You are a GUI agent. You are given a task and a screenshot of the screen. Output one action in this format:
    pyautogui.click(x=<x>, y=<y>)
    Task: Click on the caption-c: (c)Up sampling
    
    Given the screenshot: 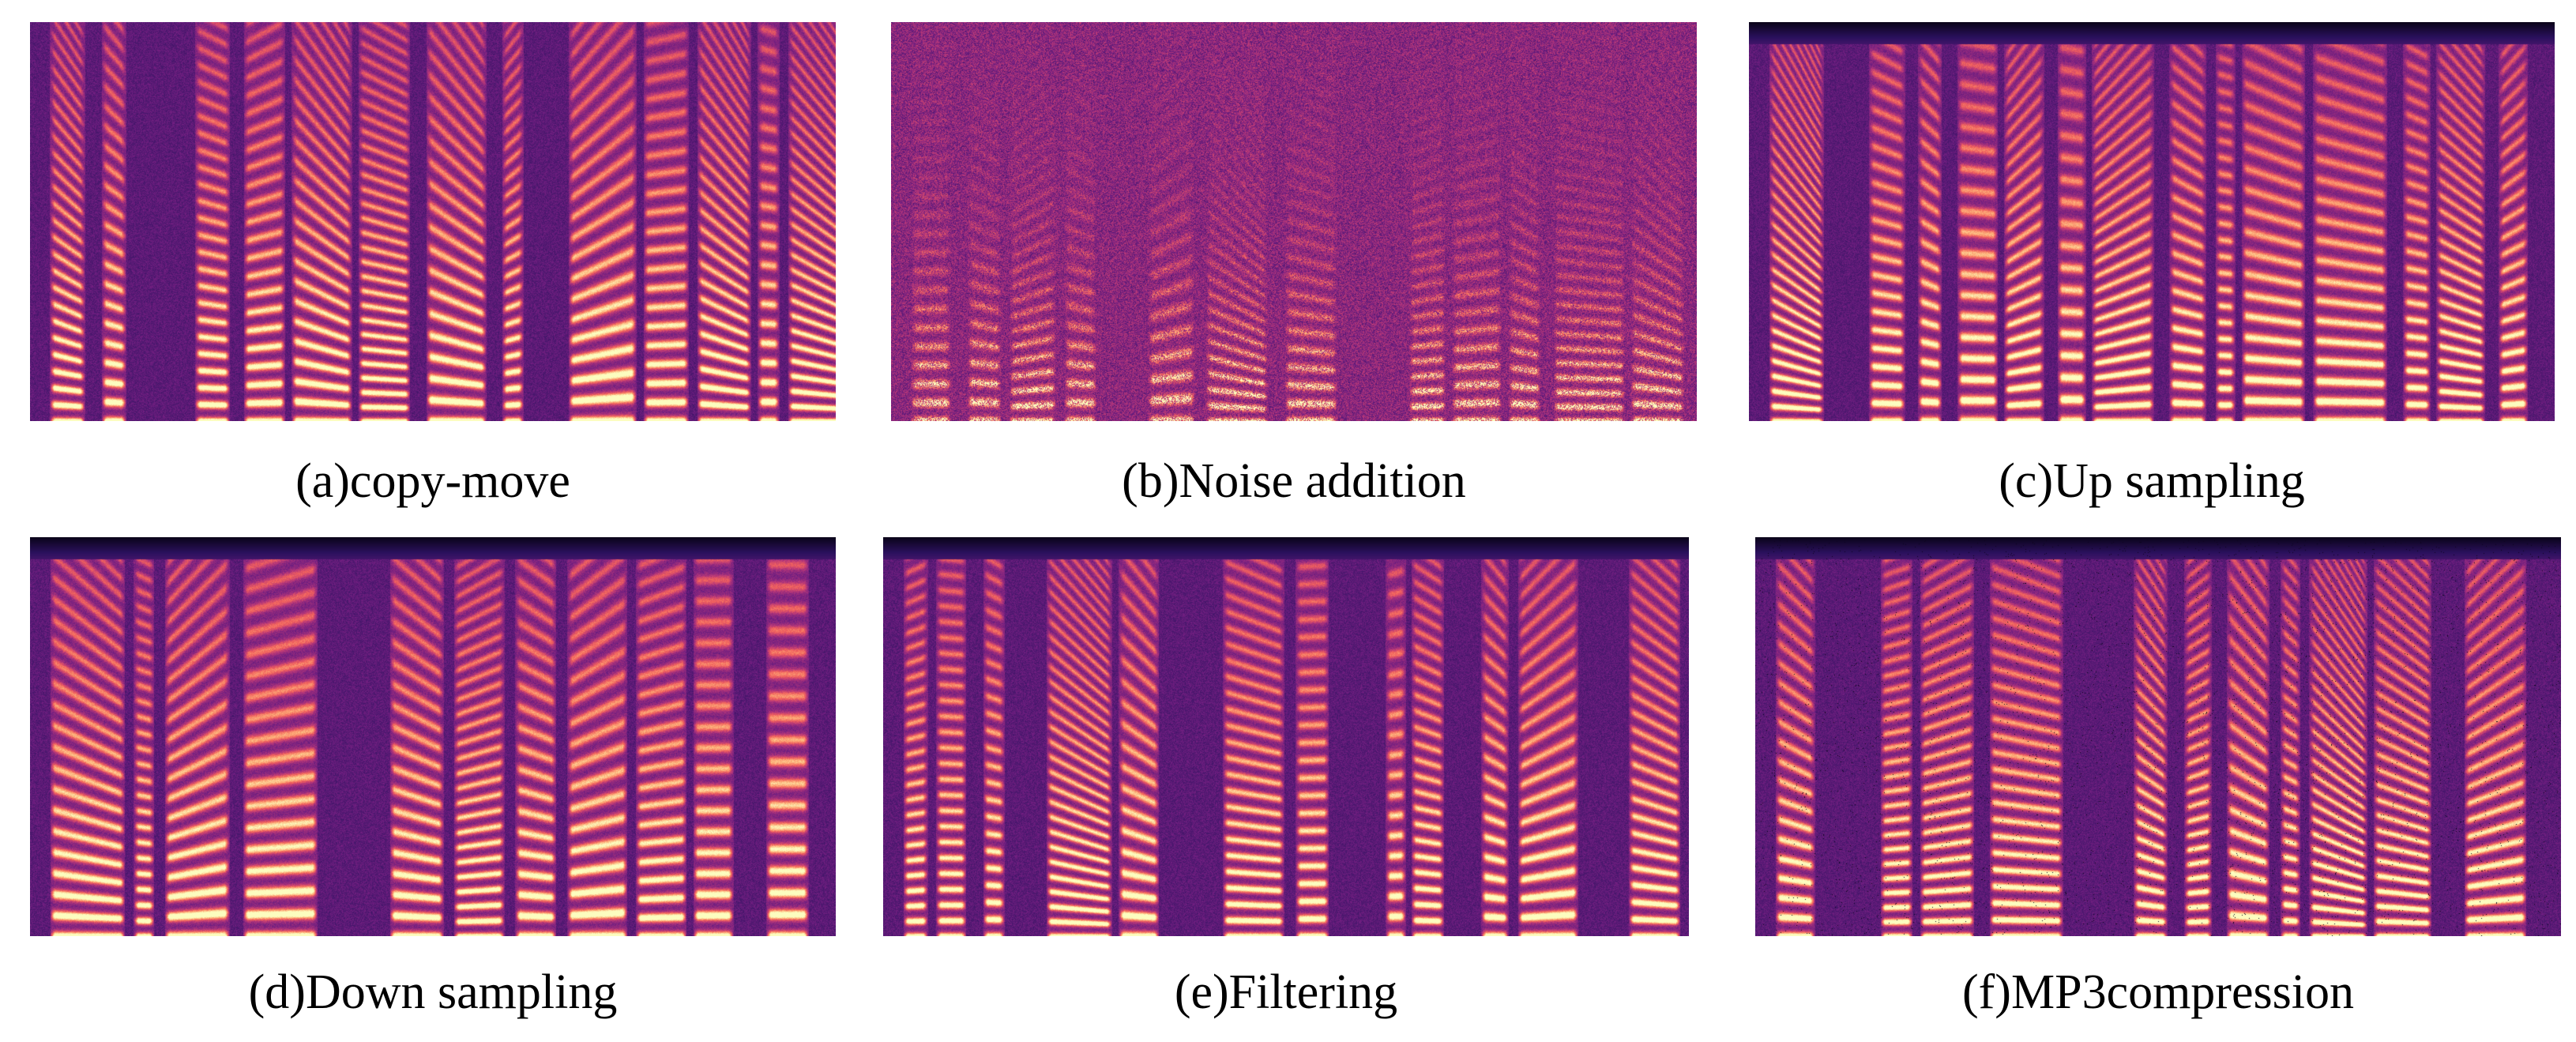 What is the action you would take?
    pyautogui.click(x=2152, y=481)
    